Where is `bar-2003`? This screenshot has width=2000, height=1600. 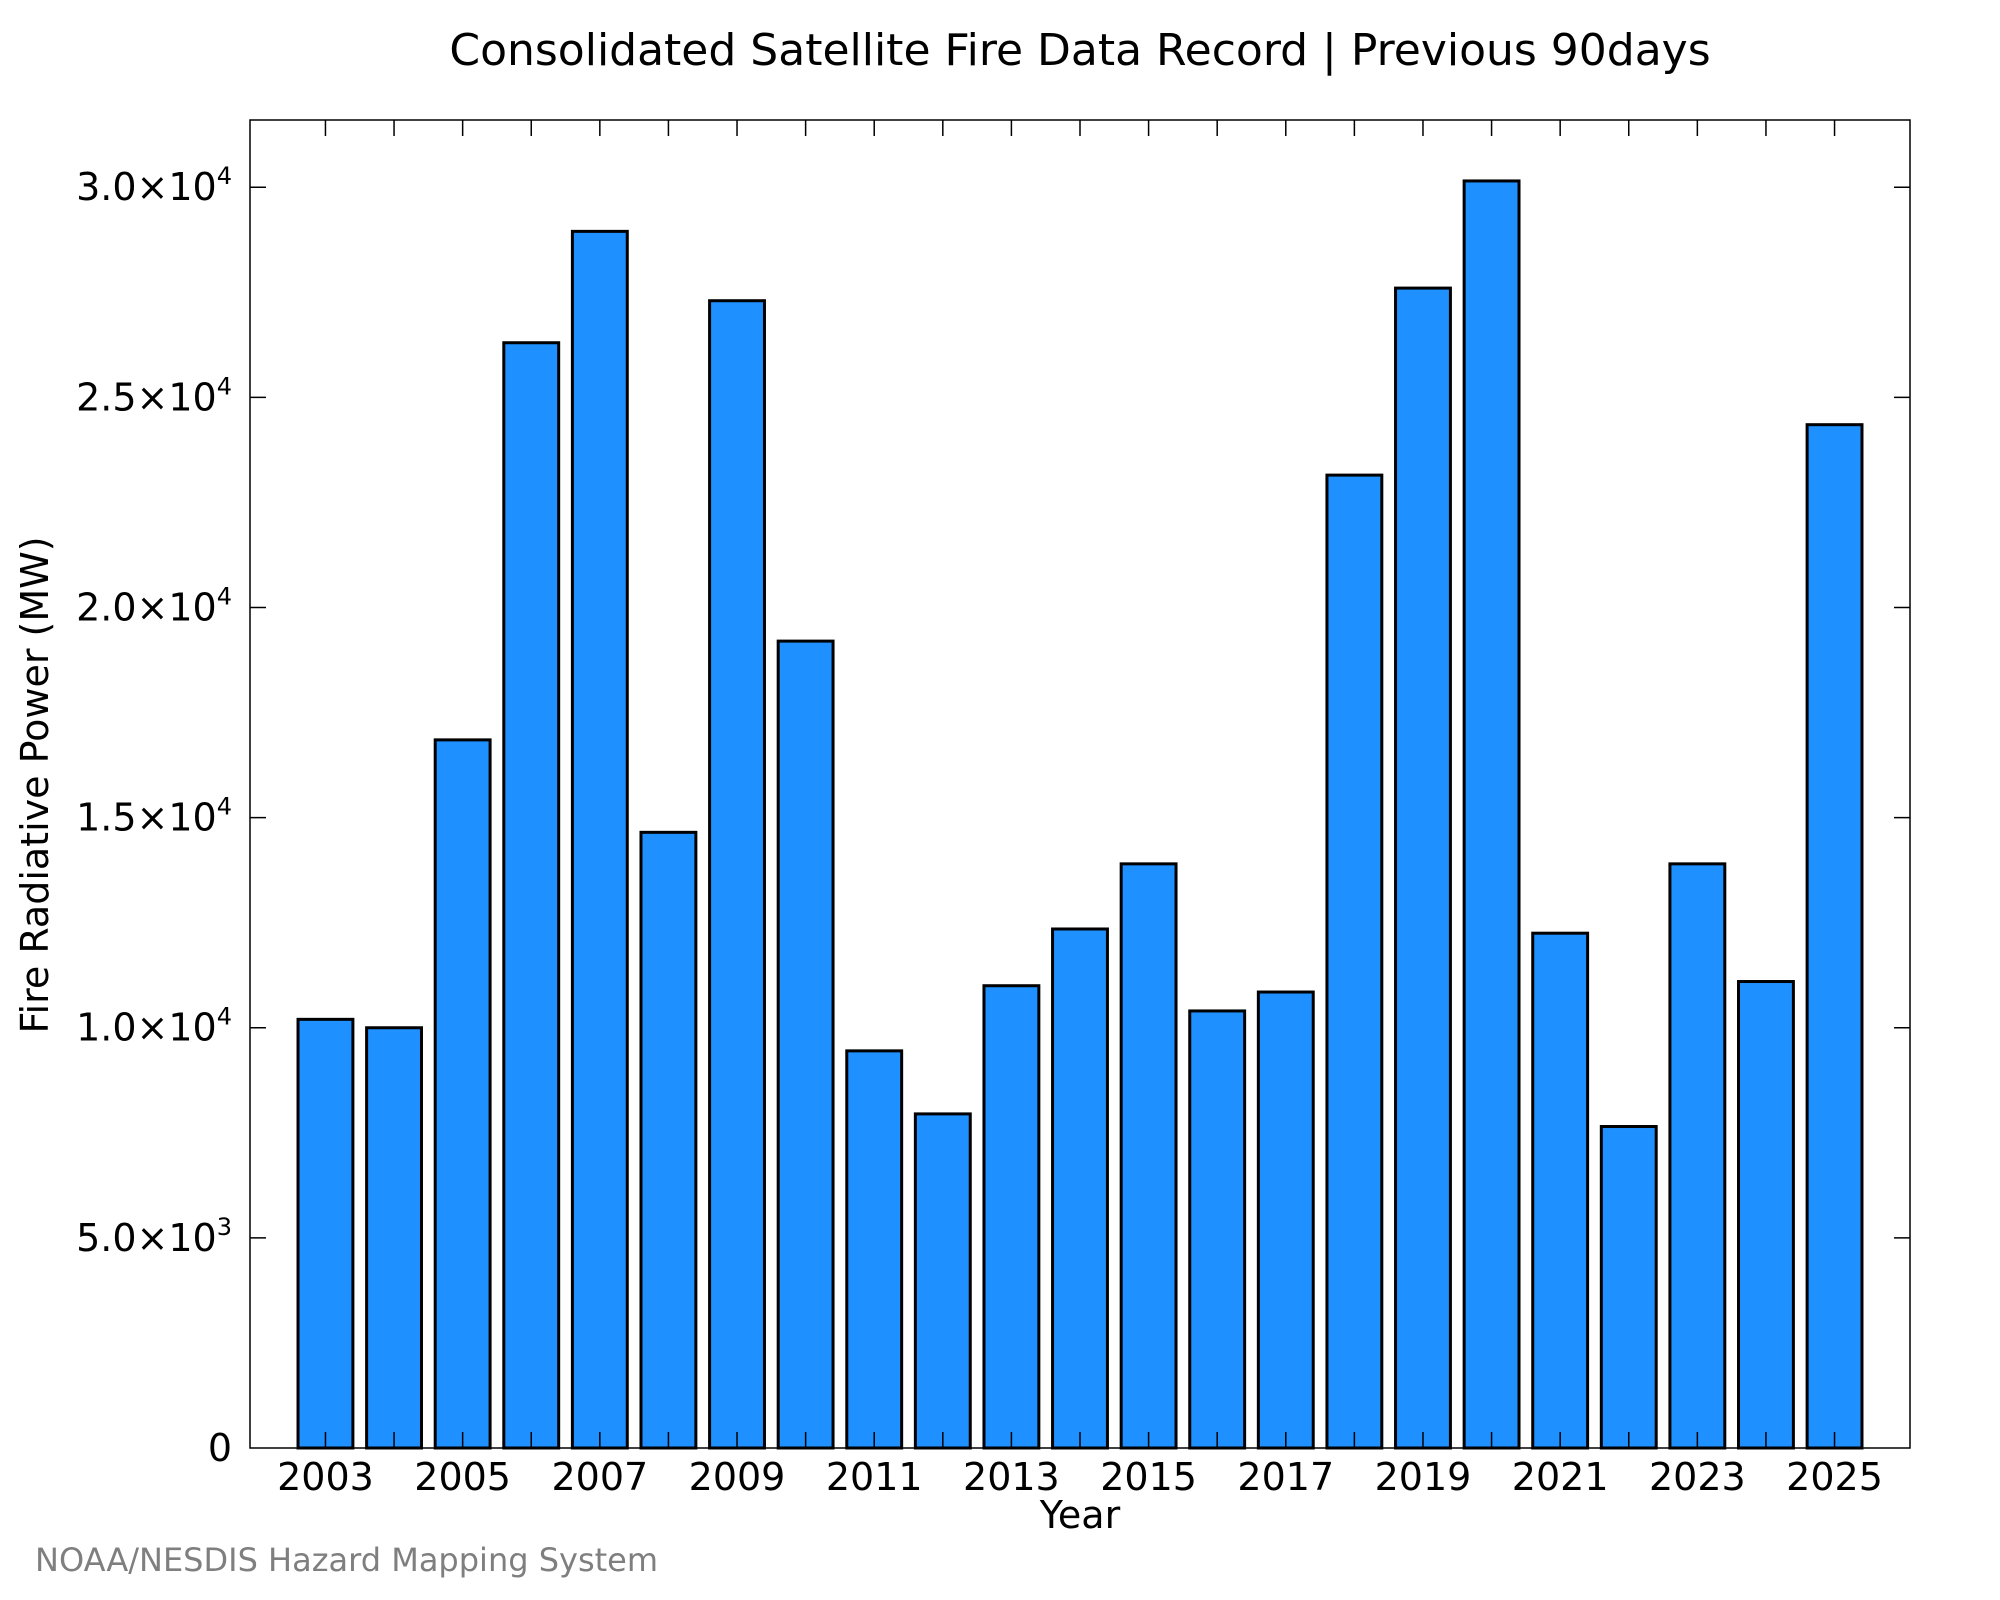 bar-2003 is located at coordinates (325, 1233).